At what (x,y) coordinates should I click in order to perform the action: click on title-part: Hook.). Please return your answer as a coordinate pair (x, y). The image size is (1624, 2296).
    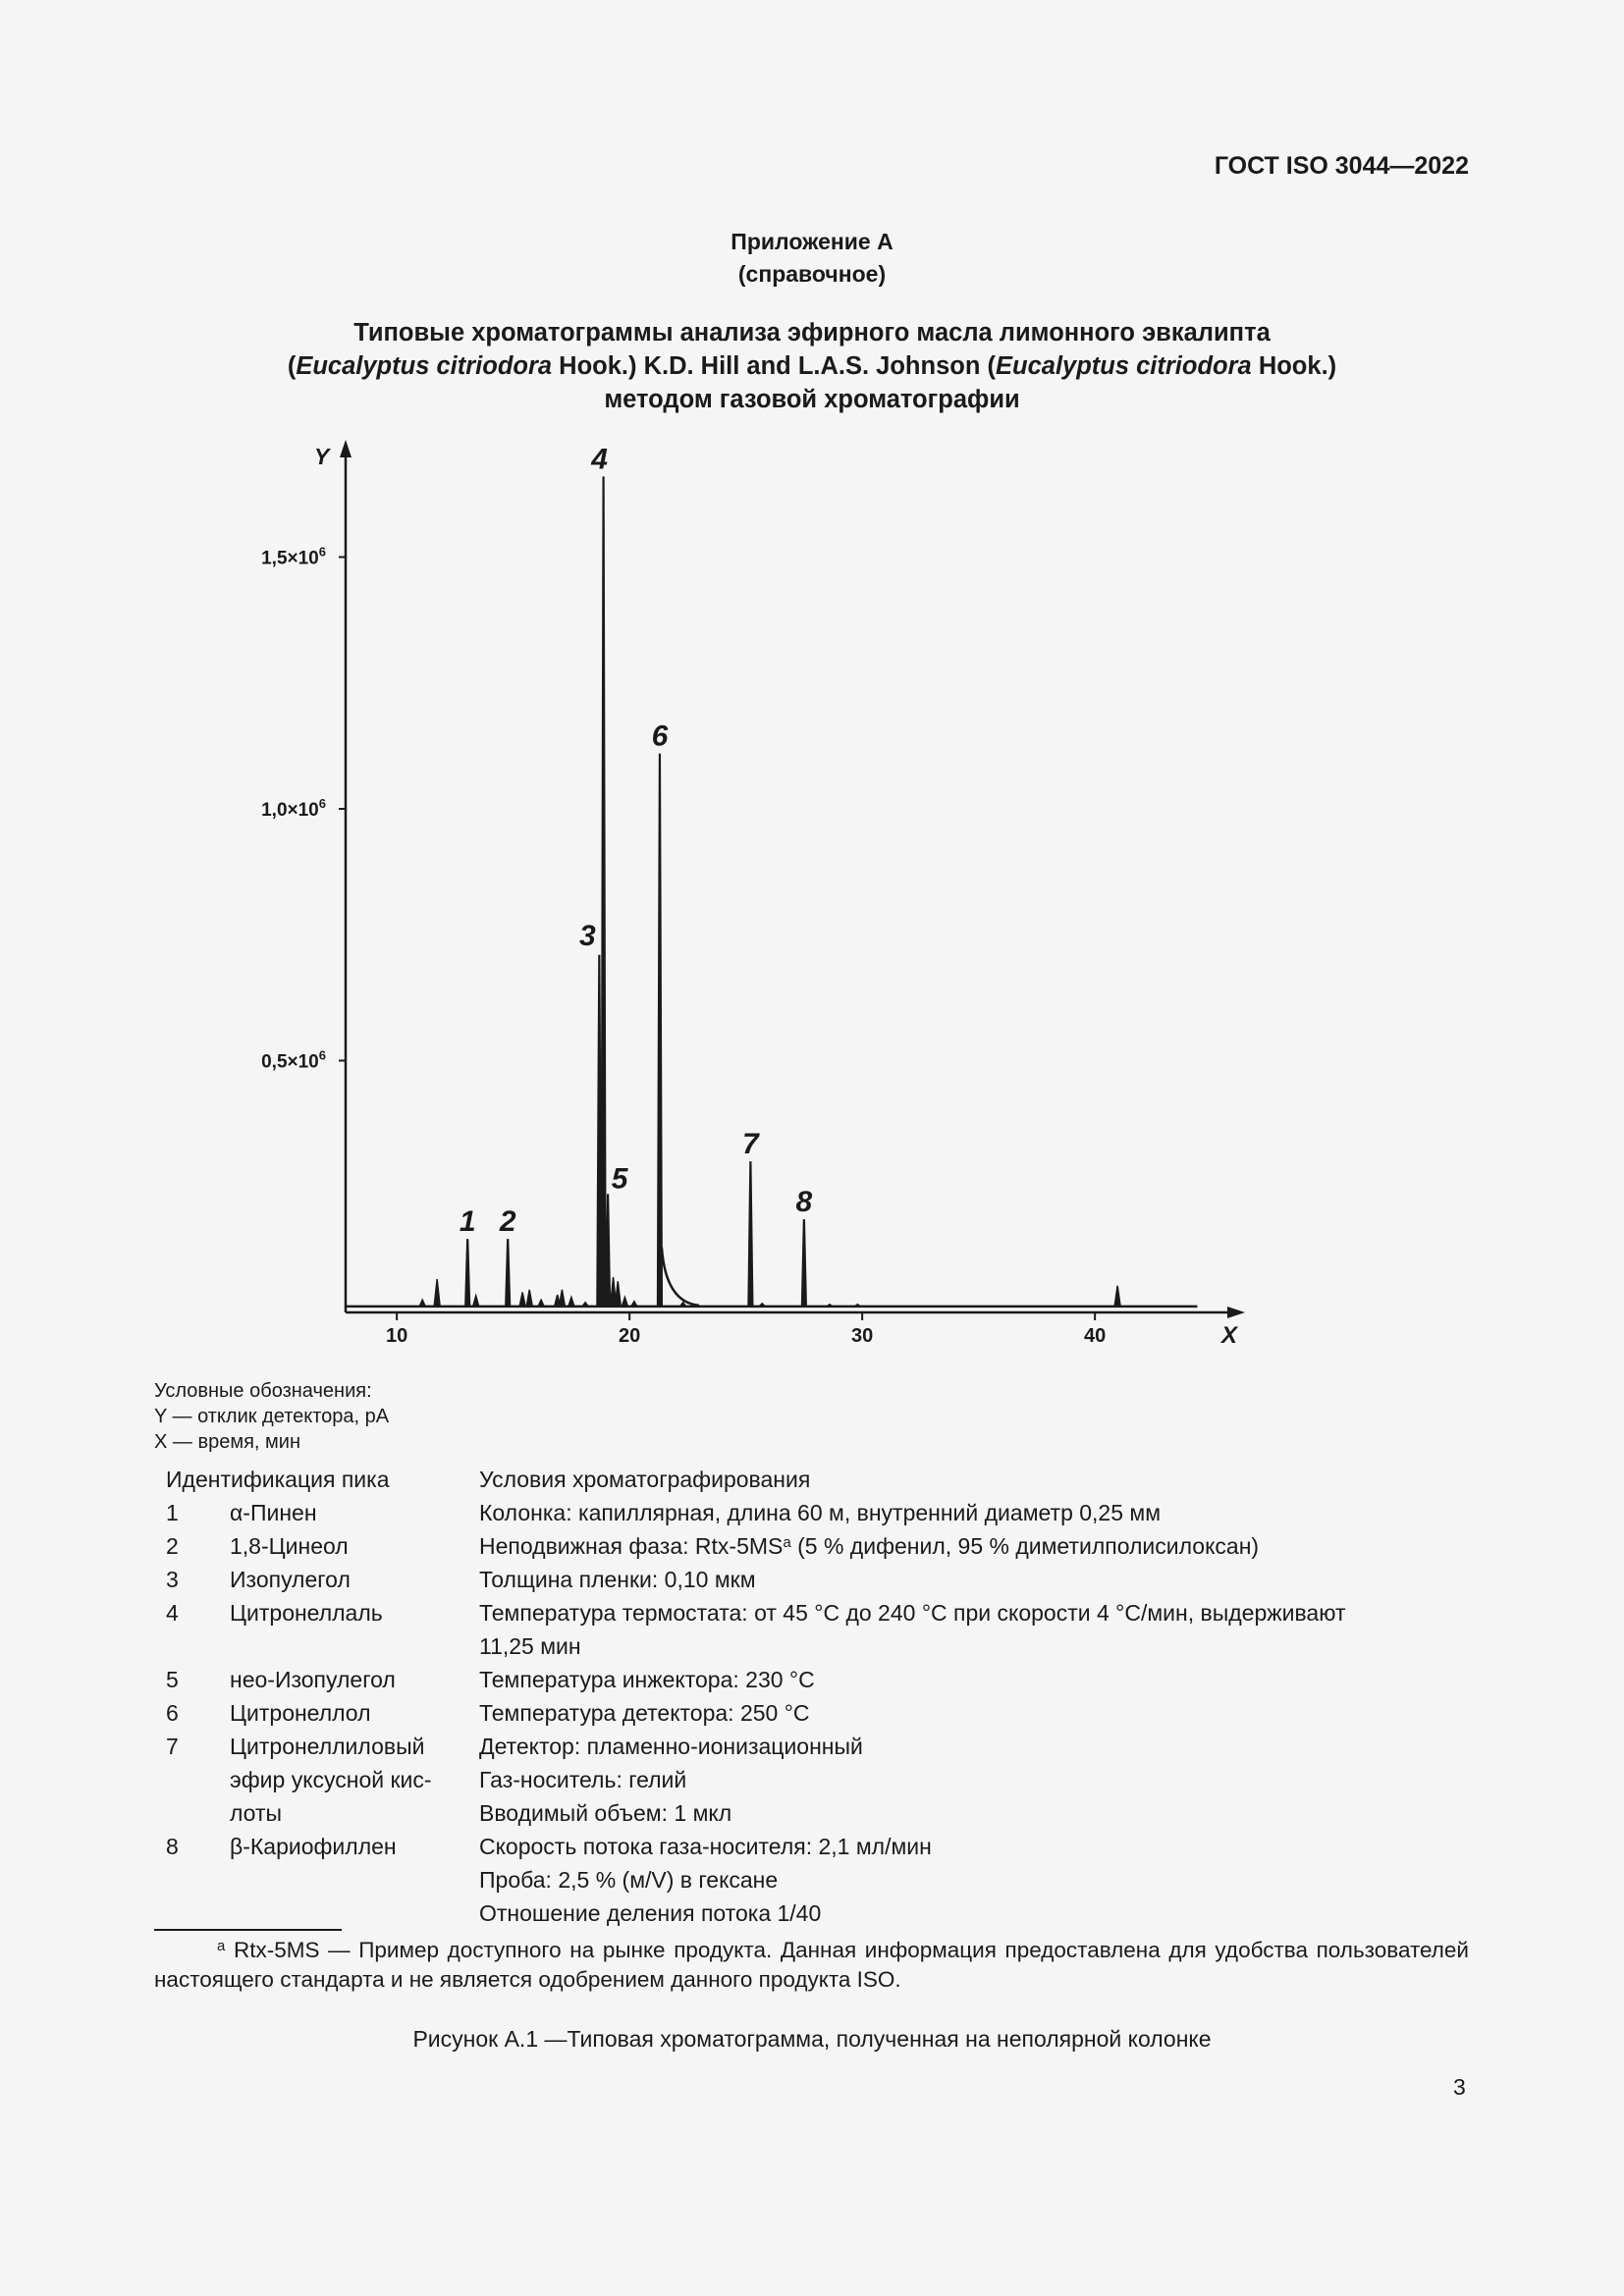
    Looking at the image, I should click on (1294, 366).